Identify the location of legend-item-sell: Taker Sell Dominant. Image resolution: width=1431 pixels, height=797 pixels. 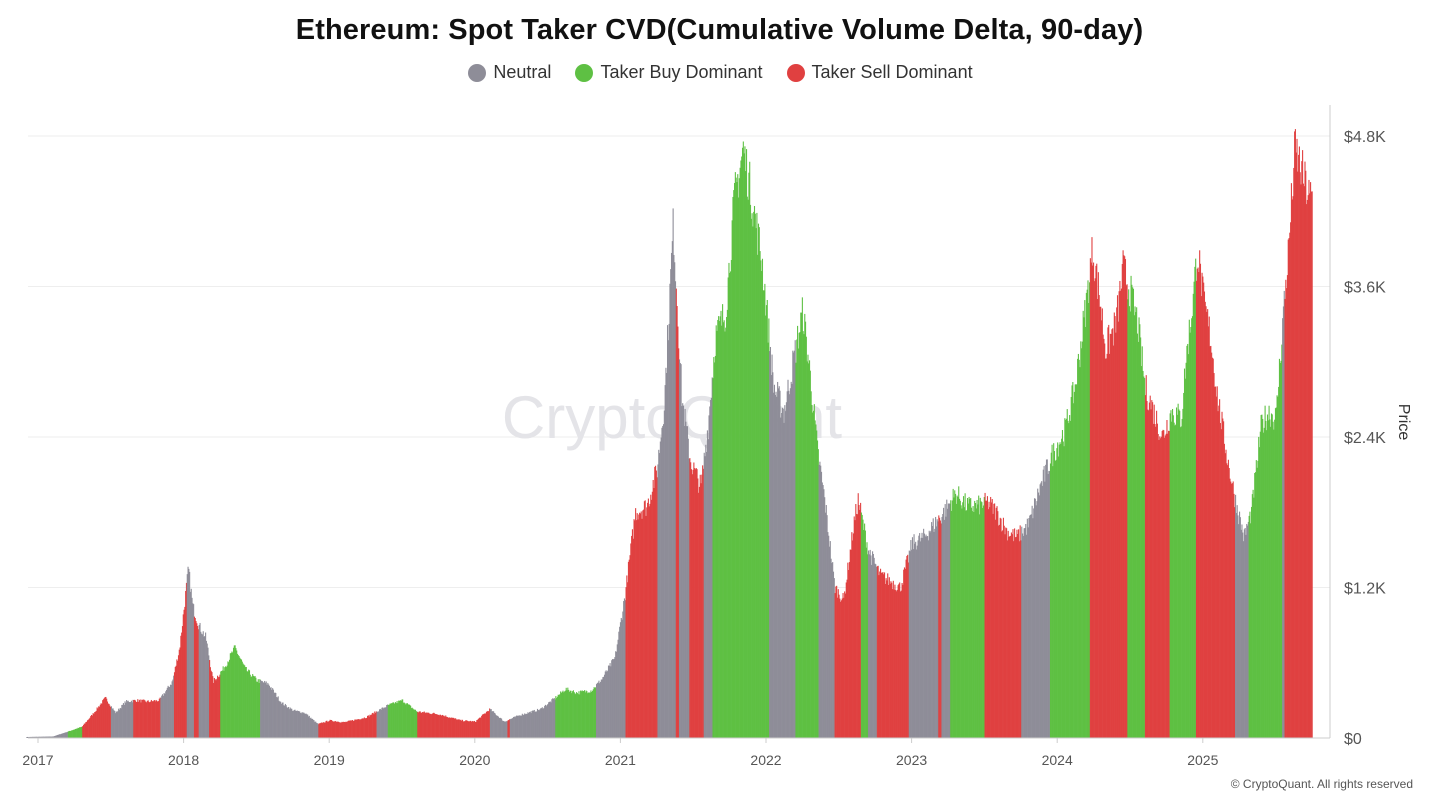
(879, 72).